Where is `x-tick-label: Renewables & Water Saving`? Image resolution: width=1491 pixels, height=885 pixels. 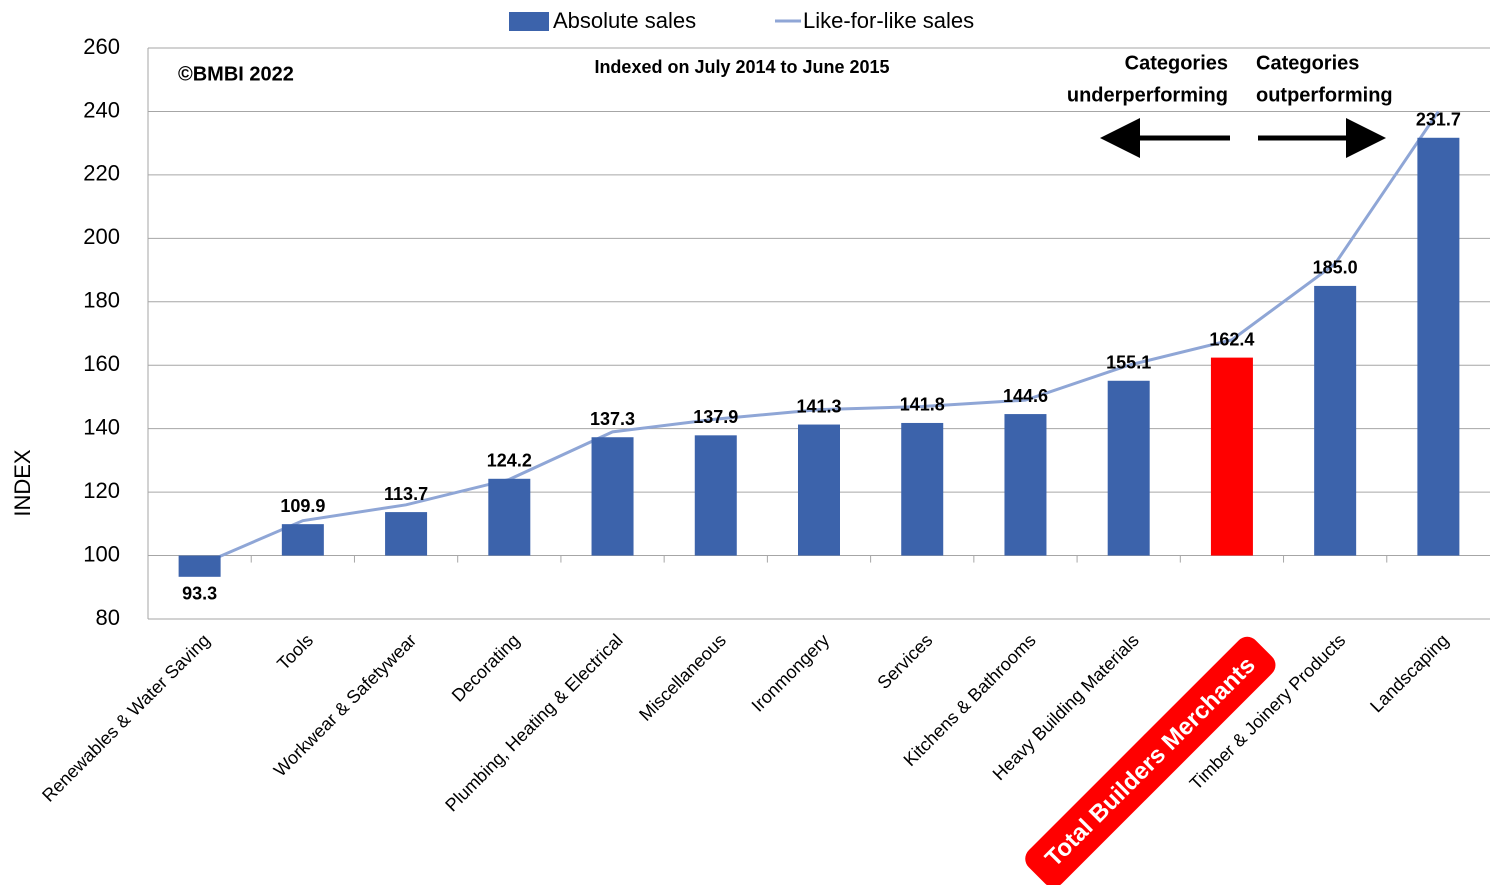 x-tick-label: Renewables & Water Saving is located at coordinates (126, 718).